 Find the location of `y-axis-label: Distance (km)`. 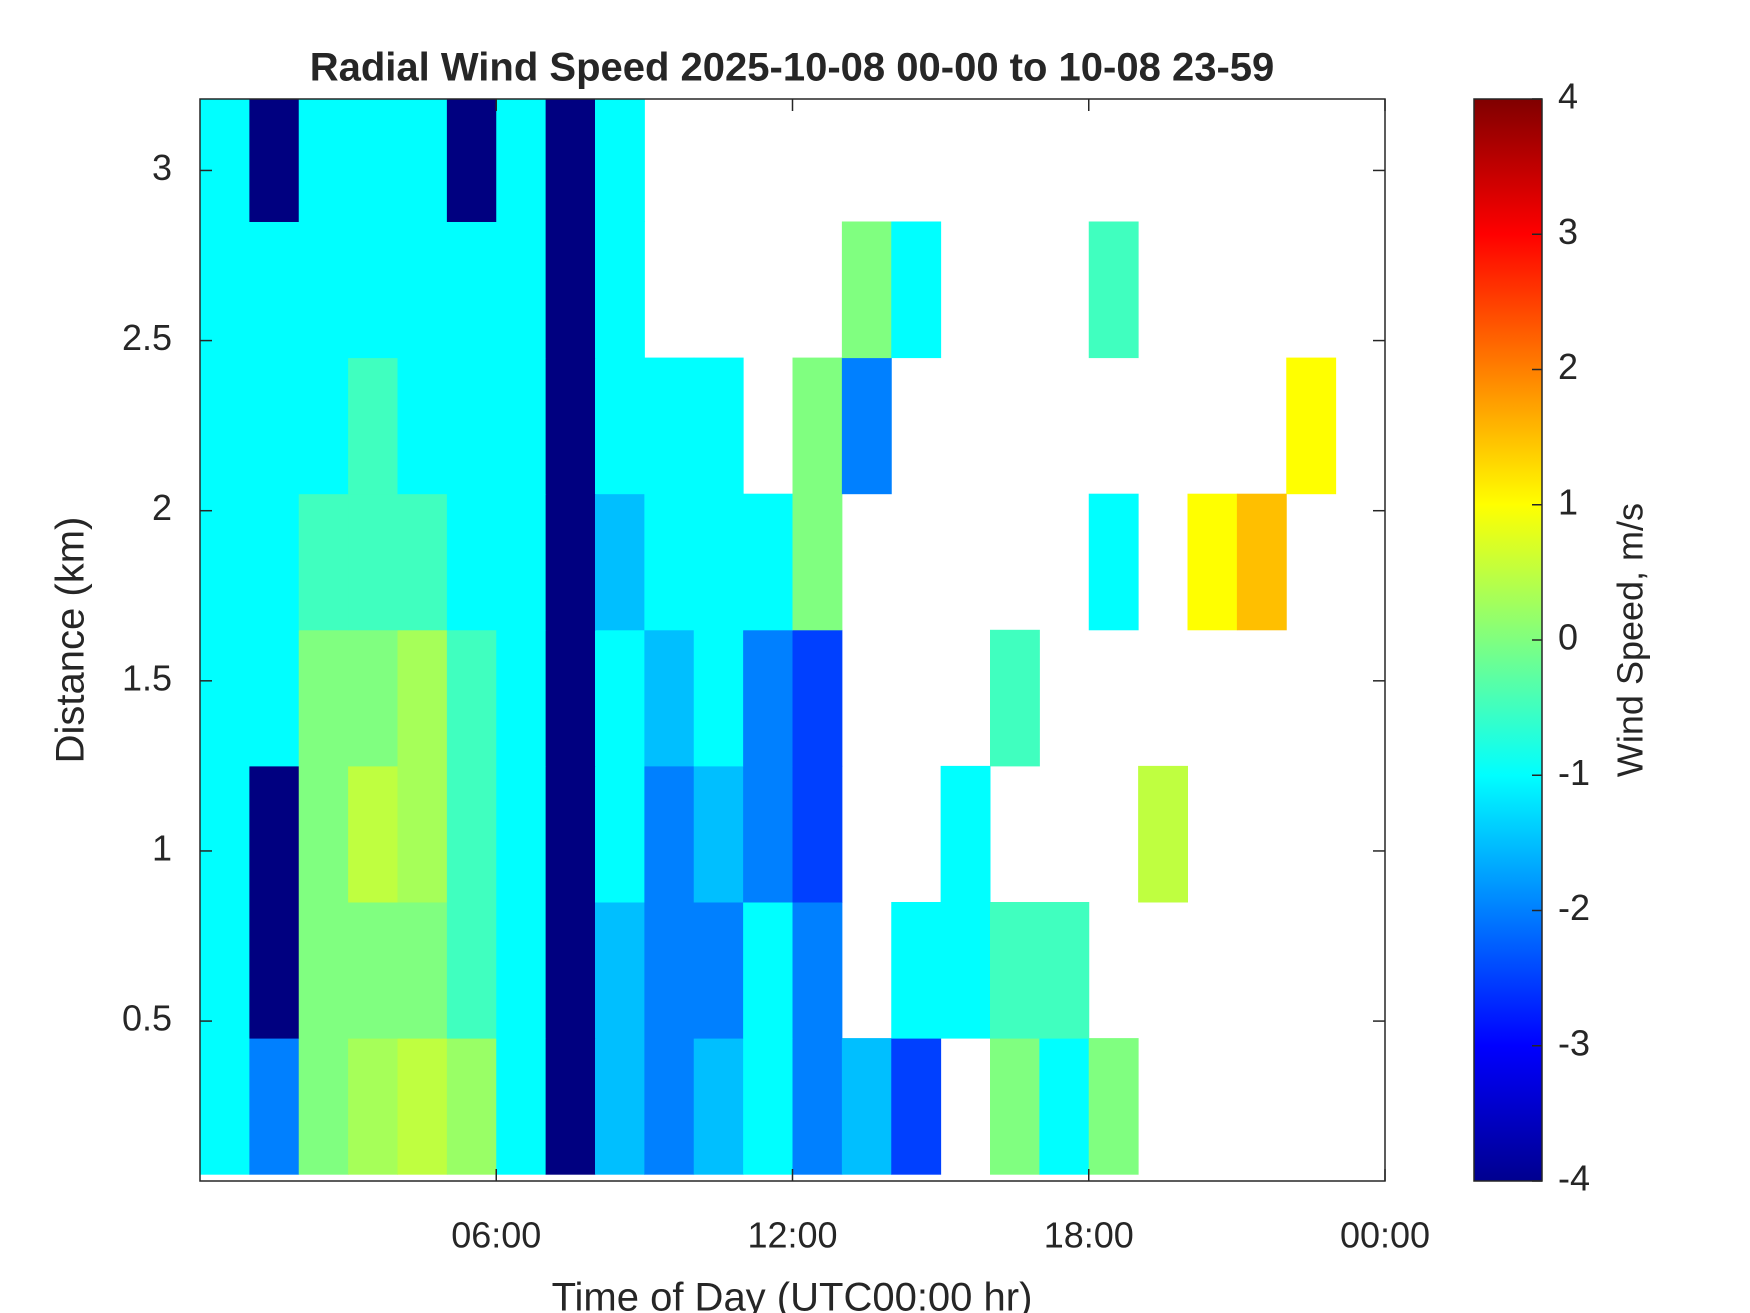

y-axis-label: Distance (km) is located at coordinates (71, 640).